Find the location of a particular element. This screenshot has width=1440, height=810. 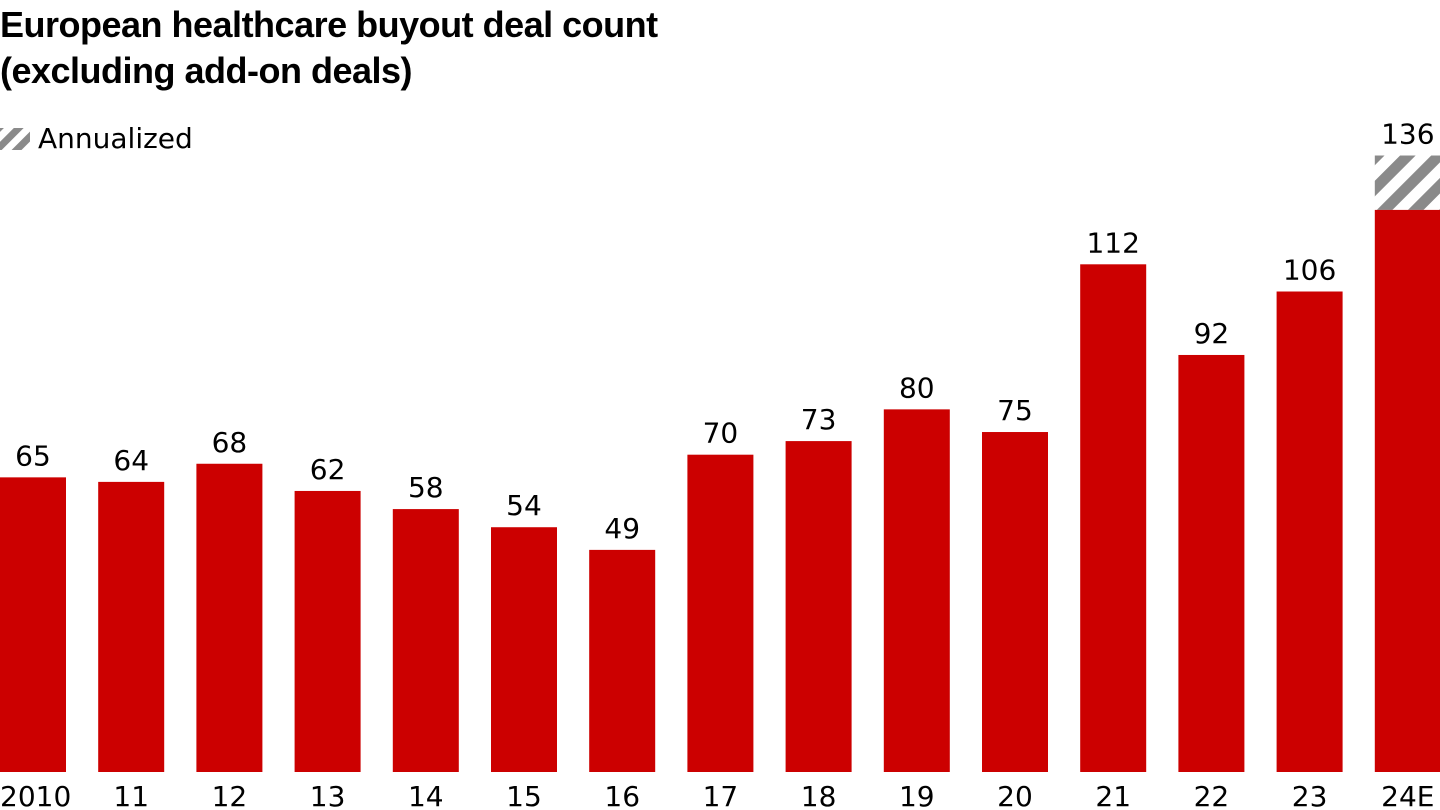

x-tick-label: 13 is located at coordinates (328, 795).